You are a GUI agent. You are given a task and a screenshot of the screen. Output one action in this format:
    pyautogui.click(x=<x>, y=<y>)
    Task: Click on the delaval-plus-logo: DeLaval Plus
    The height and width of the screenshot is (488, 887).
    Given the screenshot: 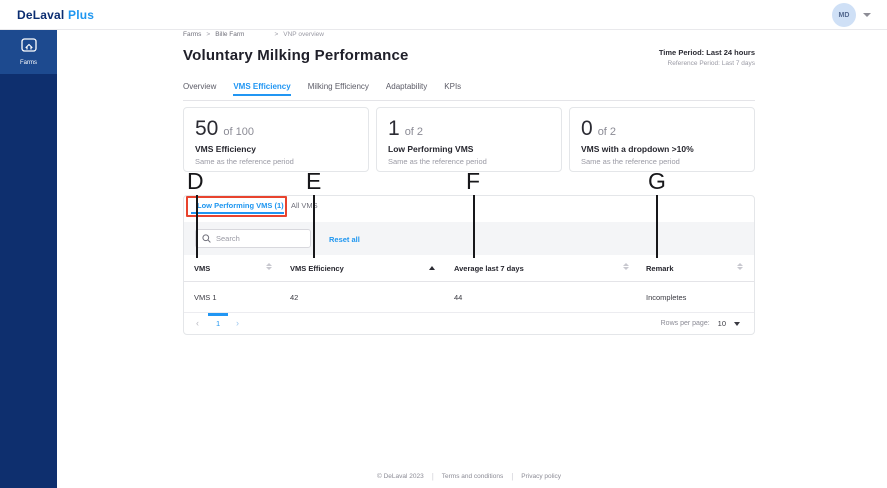 What is the action you would take?
    pyautogui.click(x=55, y=15)
    